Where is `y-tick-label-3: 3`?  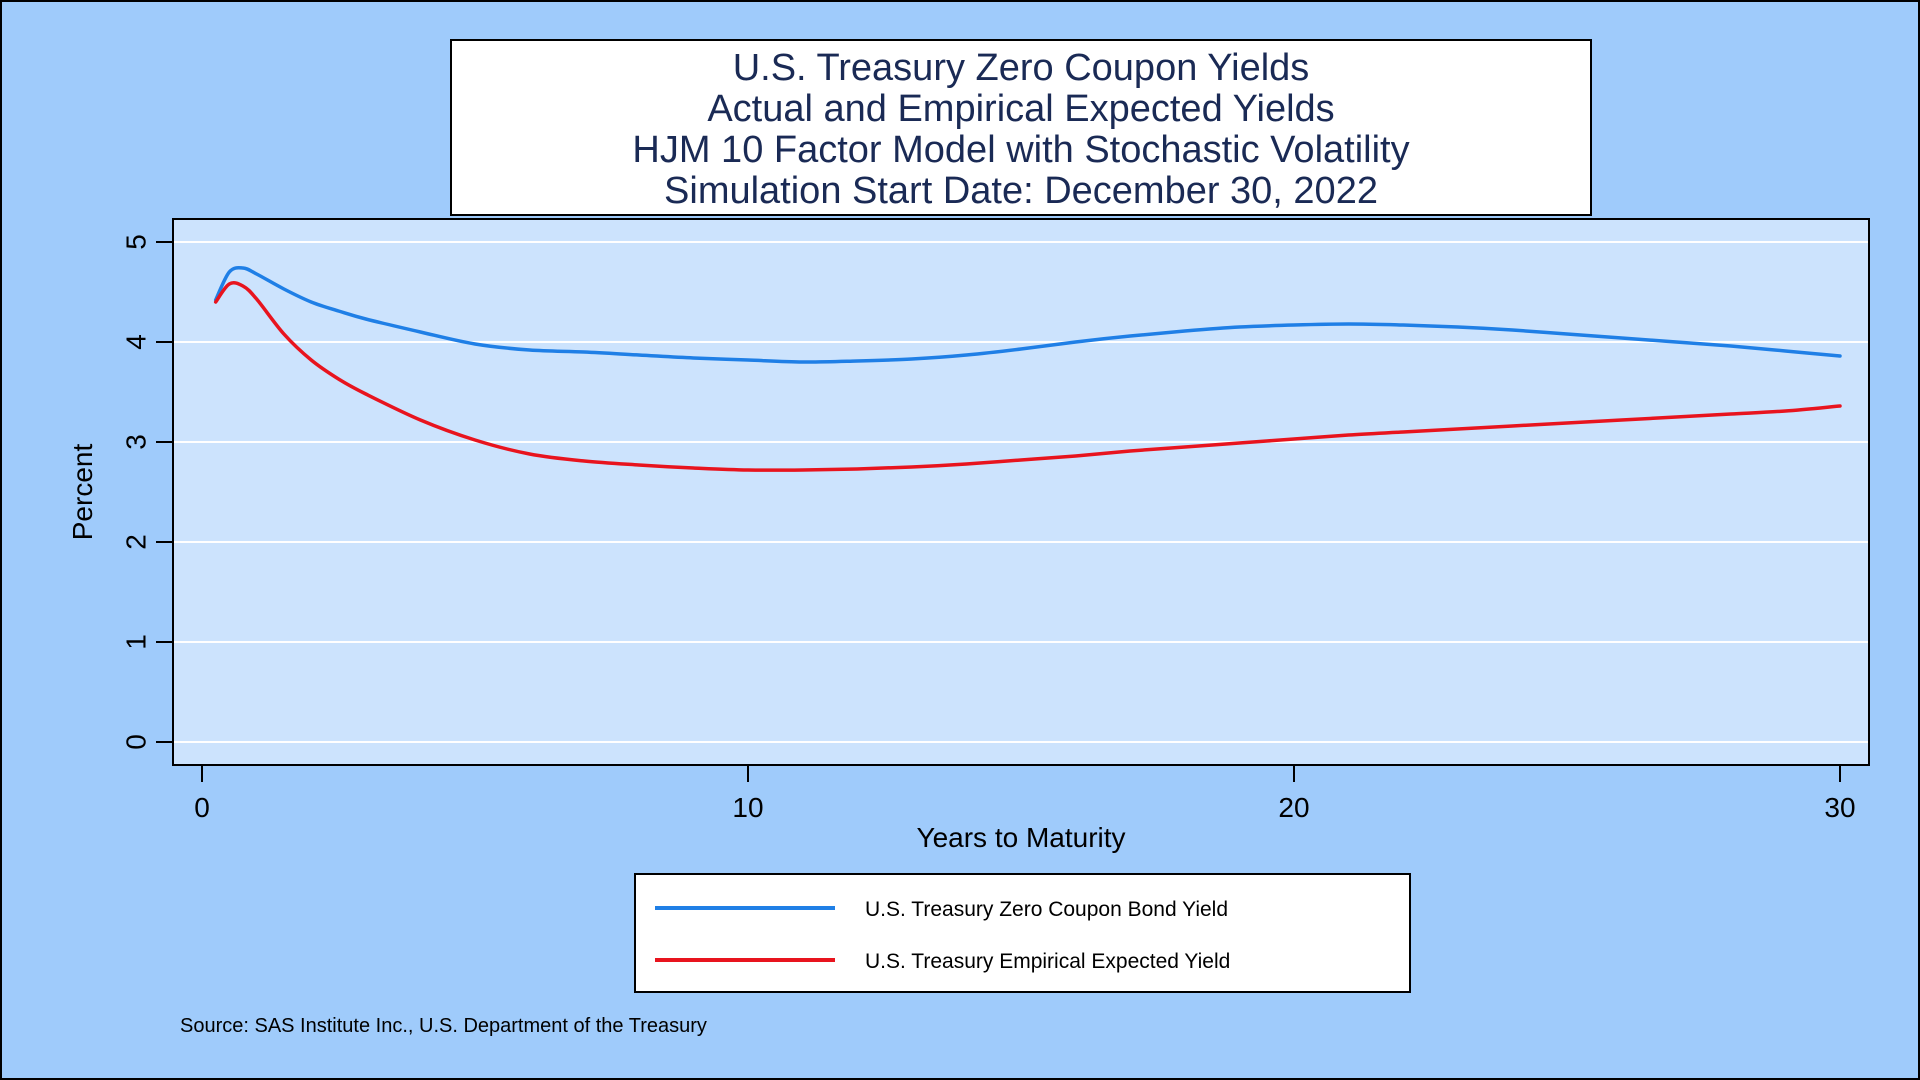
y-tick-label-3: 3 is located at coordinates (136, 442).